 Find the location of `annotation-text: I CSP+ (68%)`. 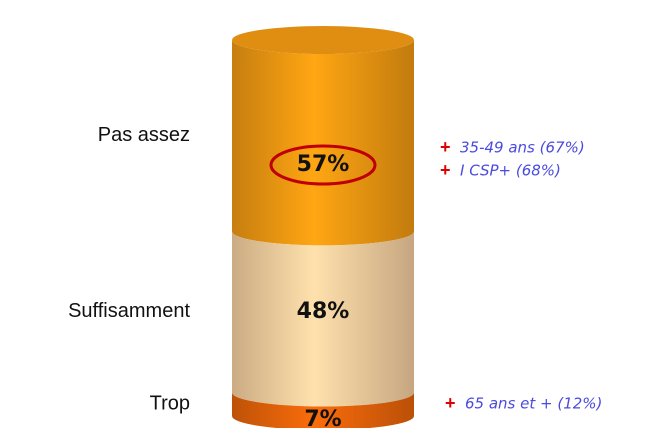

annotation-text: I CSP+ (68%) is located at coordinates (510, 171).